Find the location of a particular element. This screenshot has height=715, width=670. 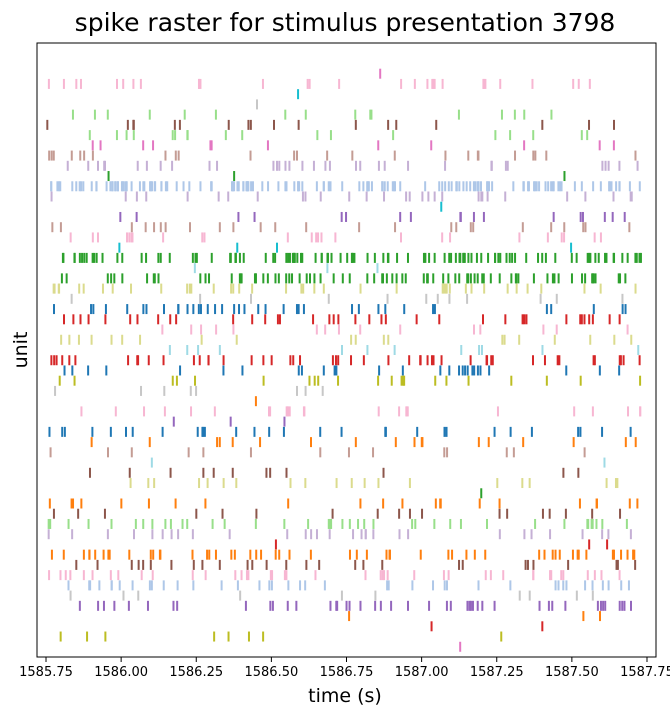

x-tick-label: 1586.75 is located at coordinates (347, 672).